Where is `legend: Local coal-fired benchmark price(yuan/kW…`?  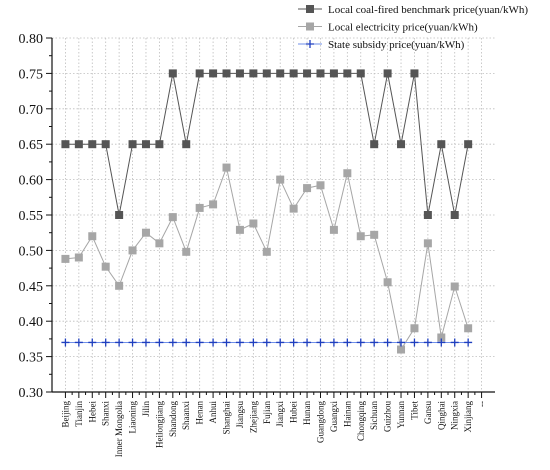
legend: Local coal-fired benchmark price(yuan/kW… is located at coordinates (413, 27).